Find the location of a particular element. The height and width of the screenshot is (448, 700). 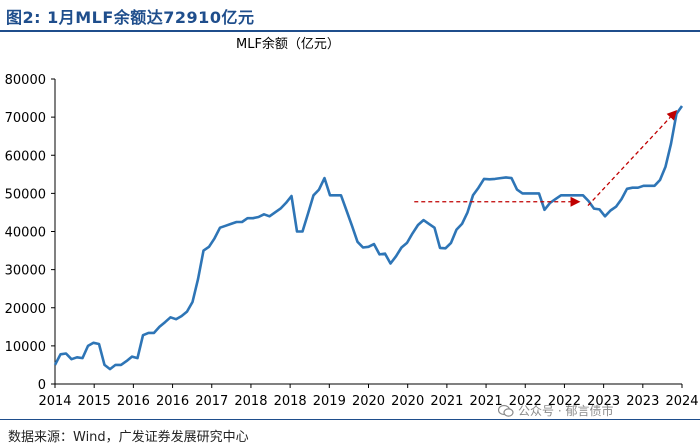

y-tick-label: 60000 is located at coordinates (25, 156).